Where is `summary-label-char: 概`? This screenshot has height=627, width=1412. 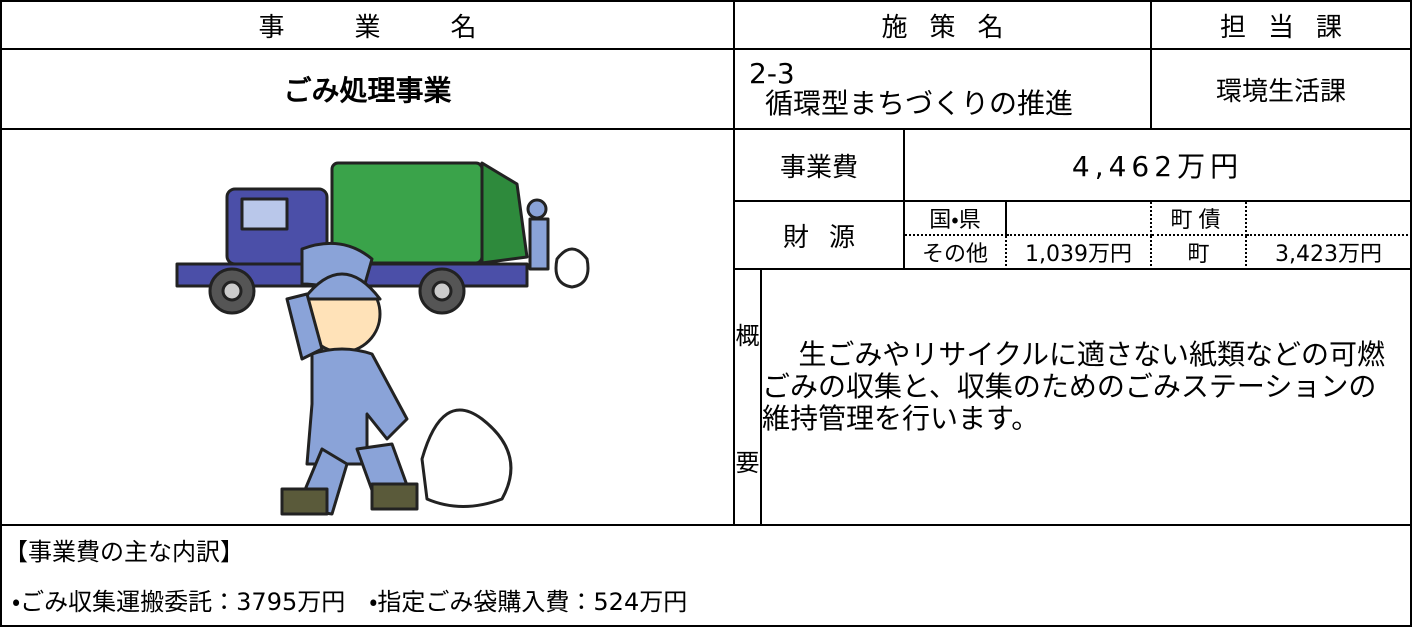 summary-label-char: 概 is located at coordinates (747, 336).